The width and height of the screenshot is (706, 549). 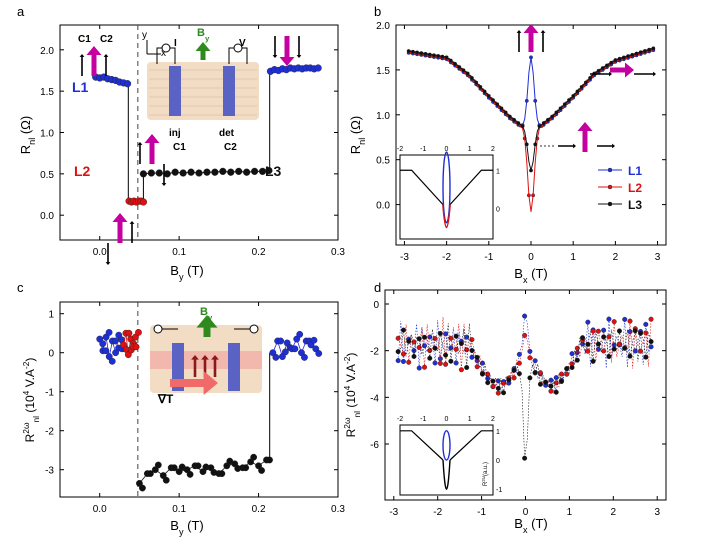 I want to click on y-axis-title: R2ωnl (104 V.A-2), so click(x=352, y=395).